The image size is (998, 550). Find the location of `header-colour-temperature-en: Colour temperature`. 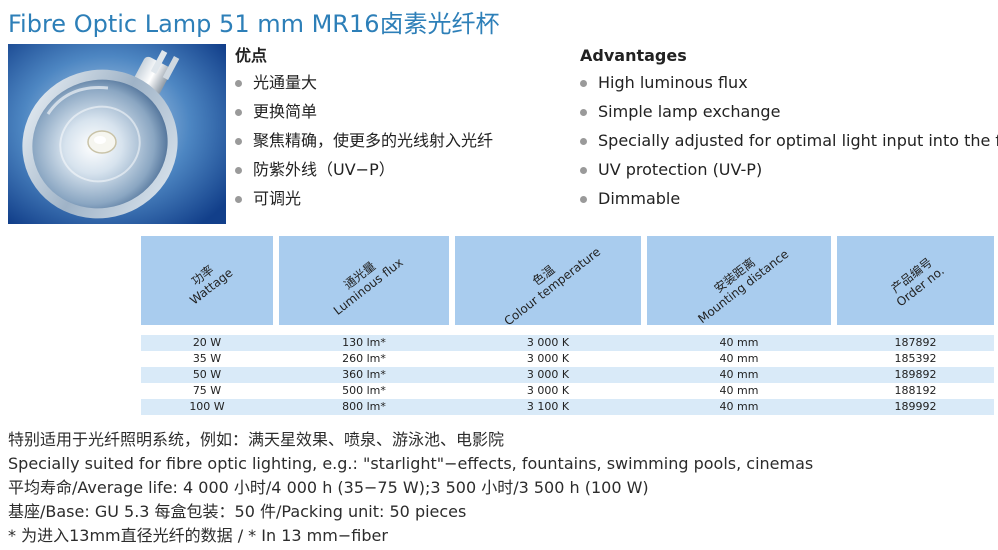

header-colour-temperature-en: Colour temperature is located at coordinates (552, 284).